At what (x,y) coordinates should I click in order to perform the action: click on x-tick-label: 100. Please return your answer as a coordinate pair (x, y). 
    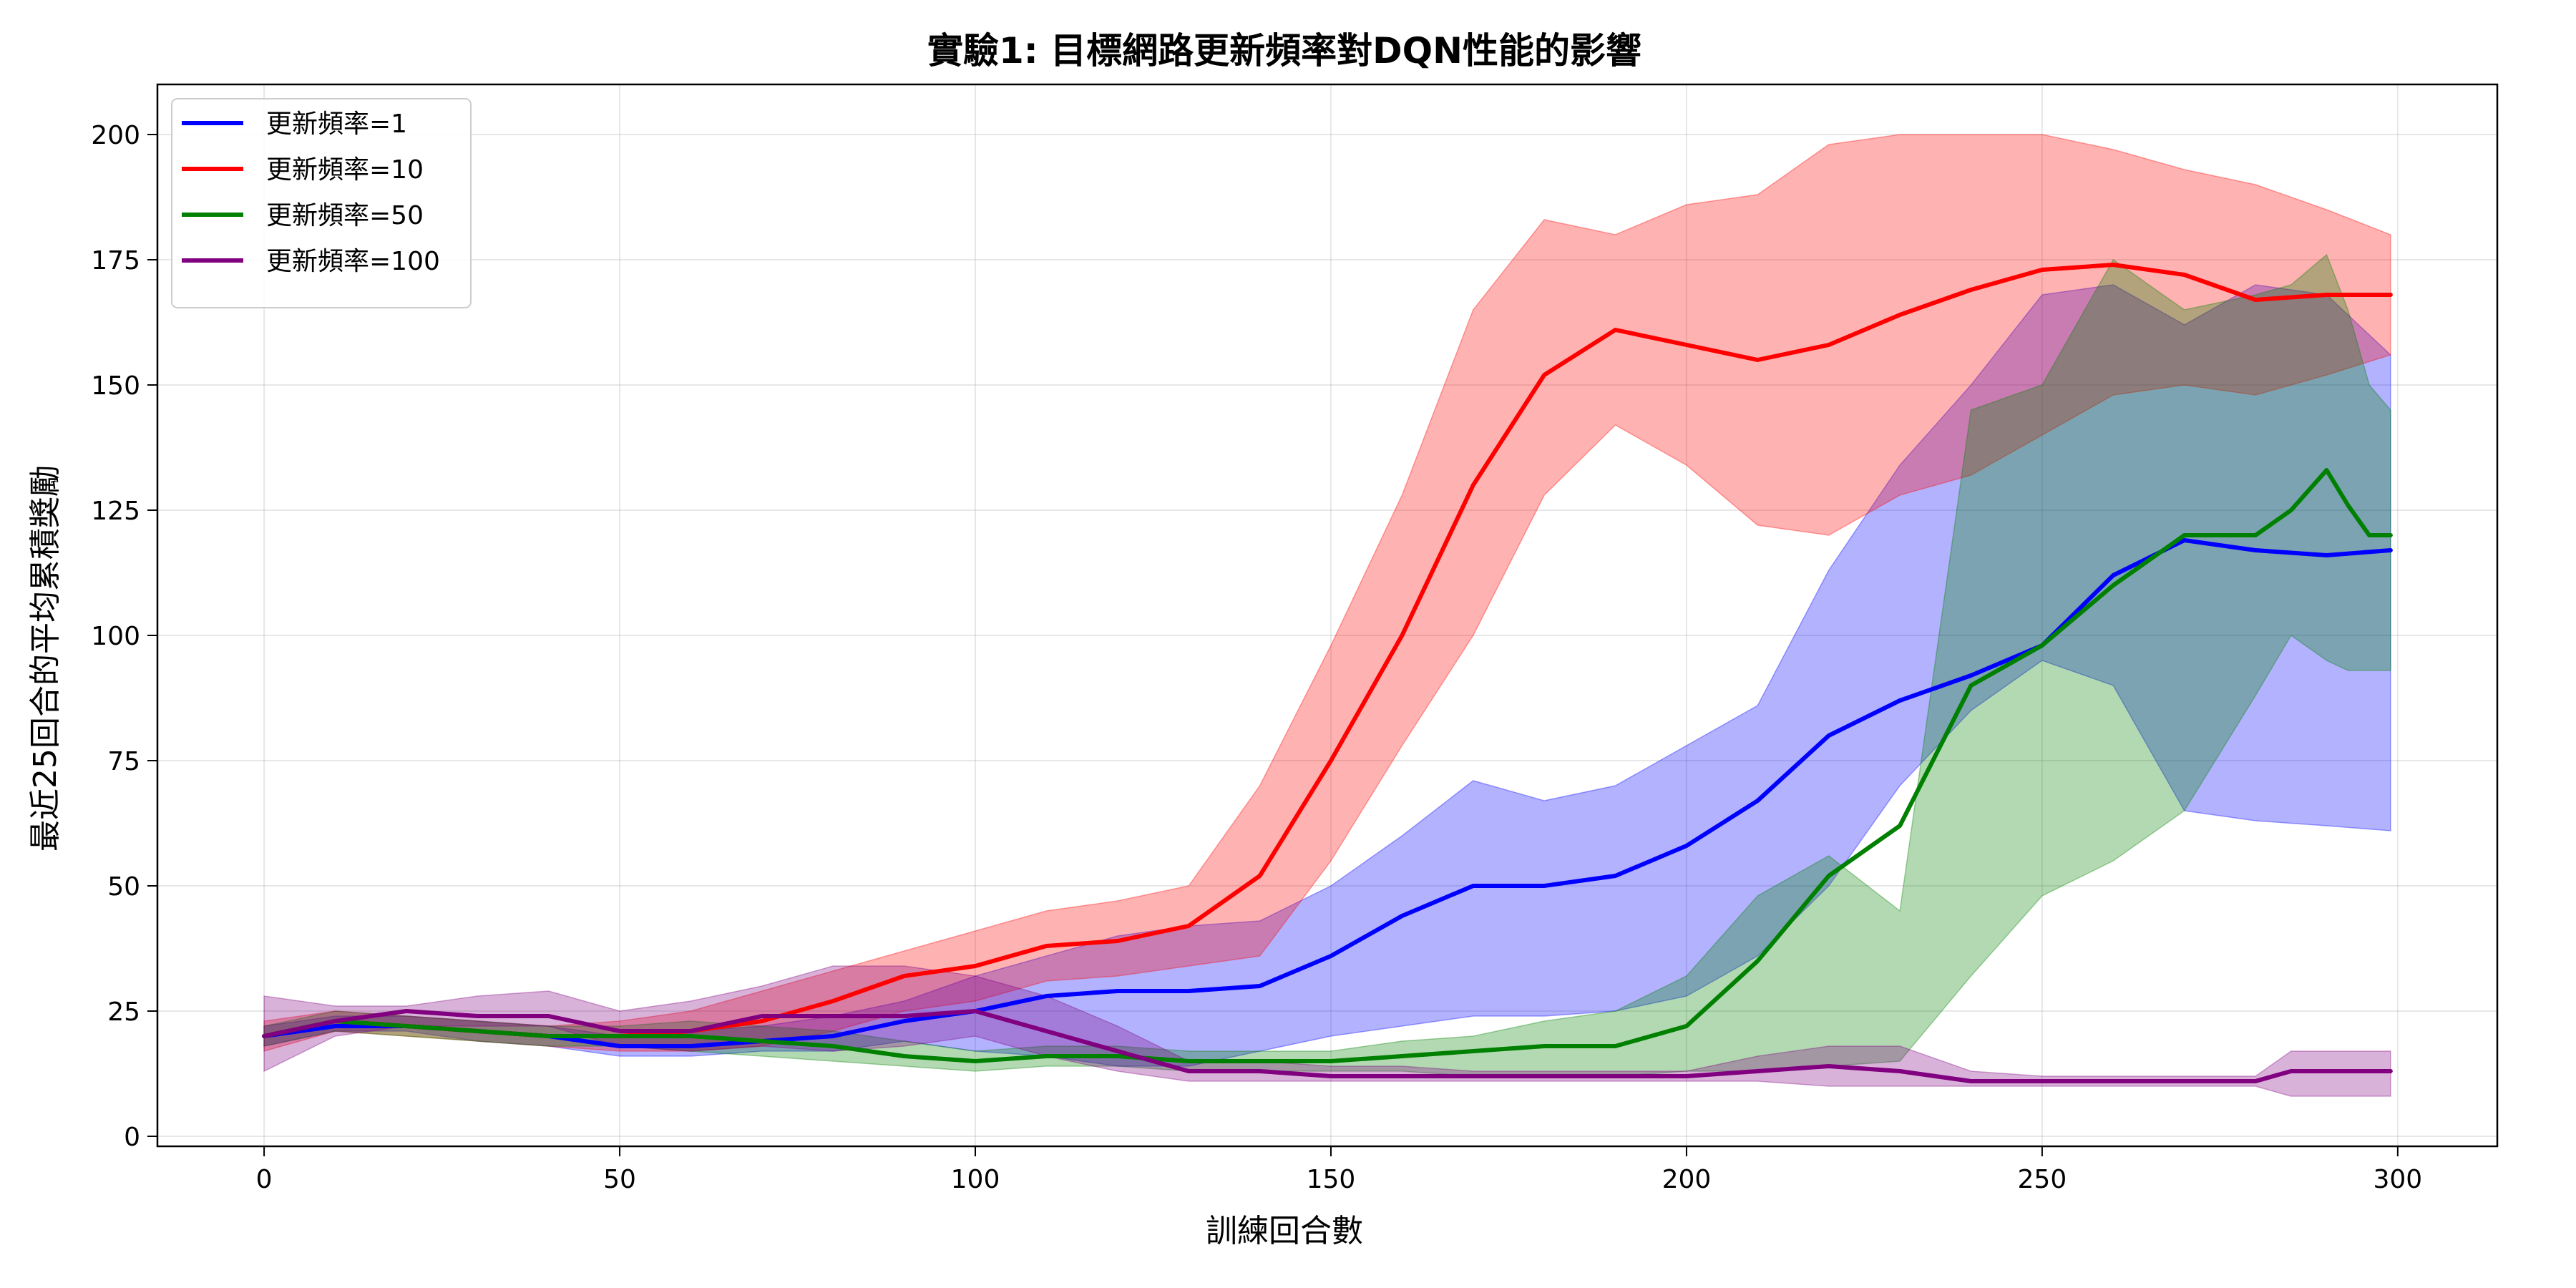
    Looking at the image, I should click on (975, 1179).